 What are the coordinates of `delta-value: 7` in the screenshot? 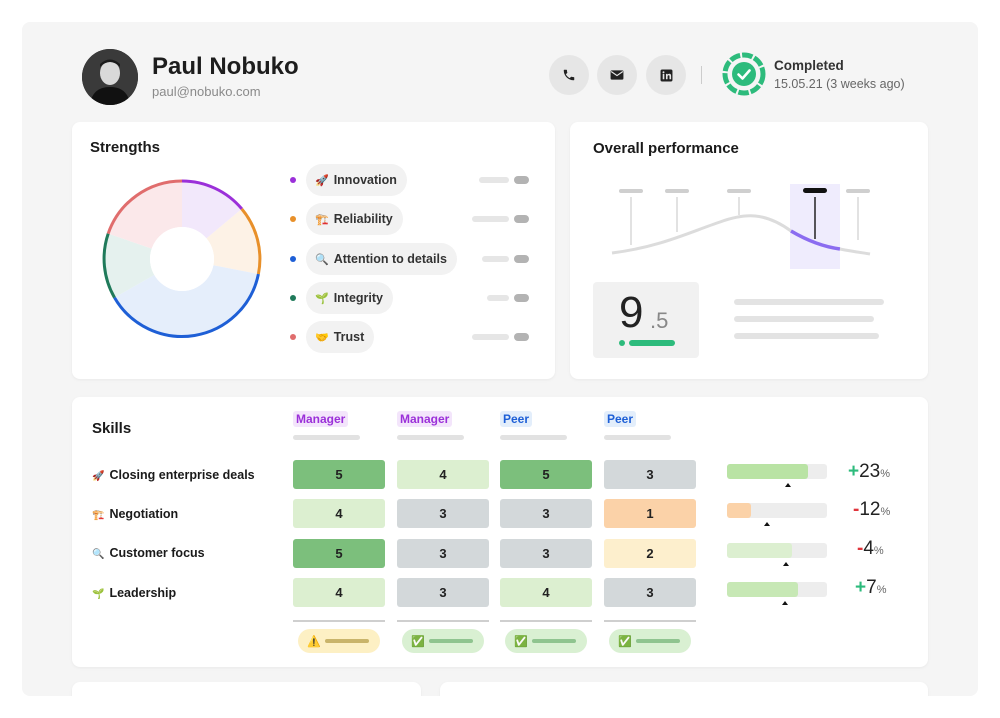 It's located at (871, 587).